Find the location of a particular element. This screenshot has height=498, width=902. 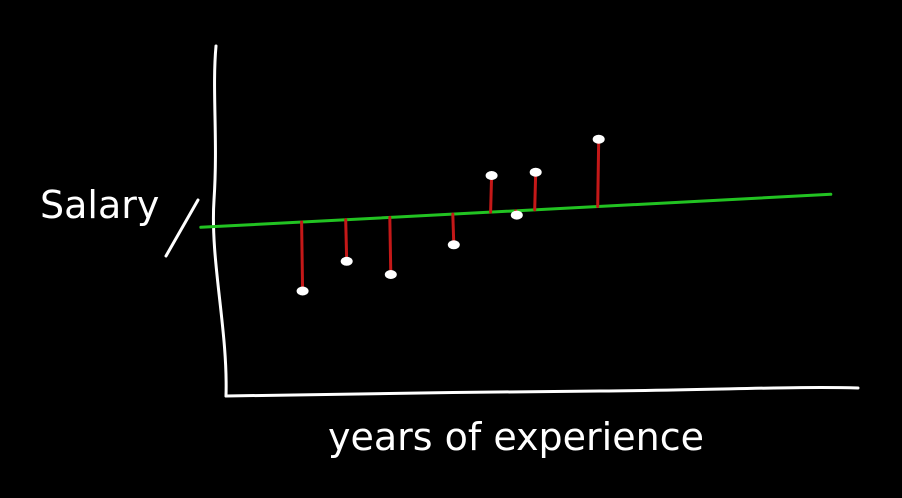

x-axis is located at coordinates (542, 391).